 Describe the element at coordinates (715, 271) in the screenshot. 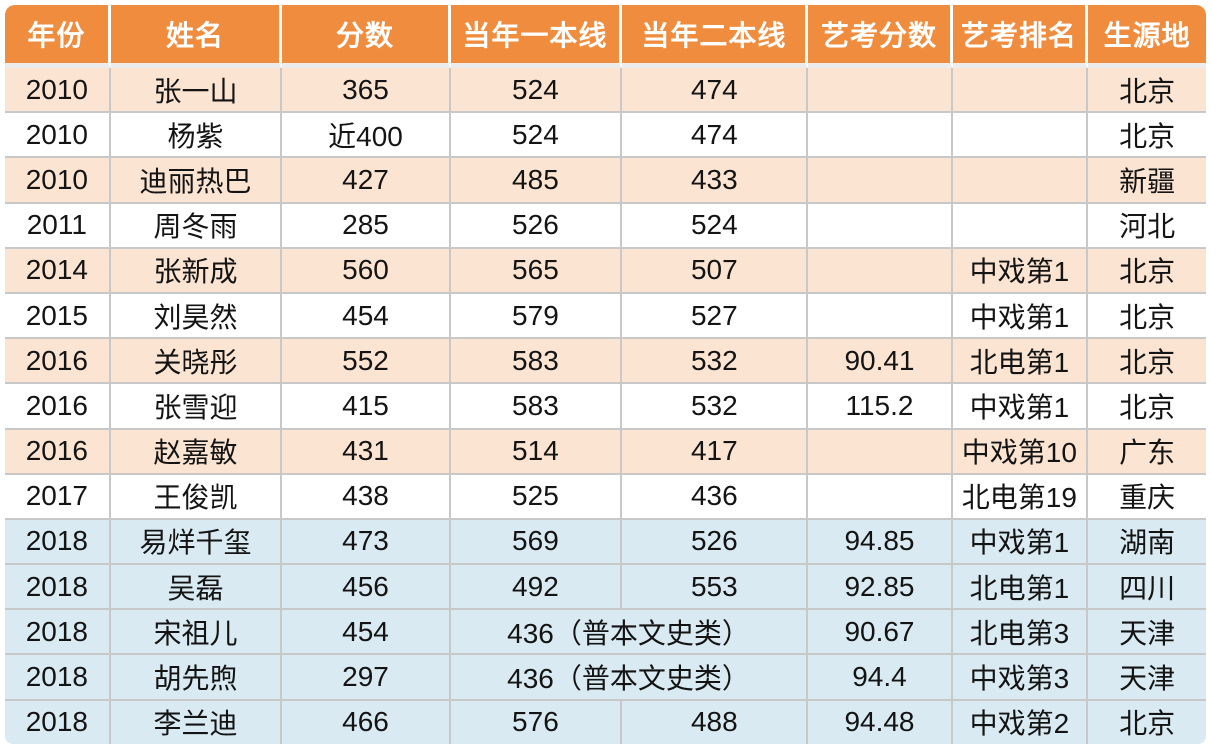

I see `cell-tier2-line: 507` at that location.